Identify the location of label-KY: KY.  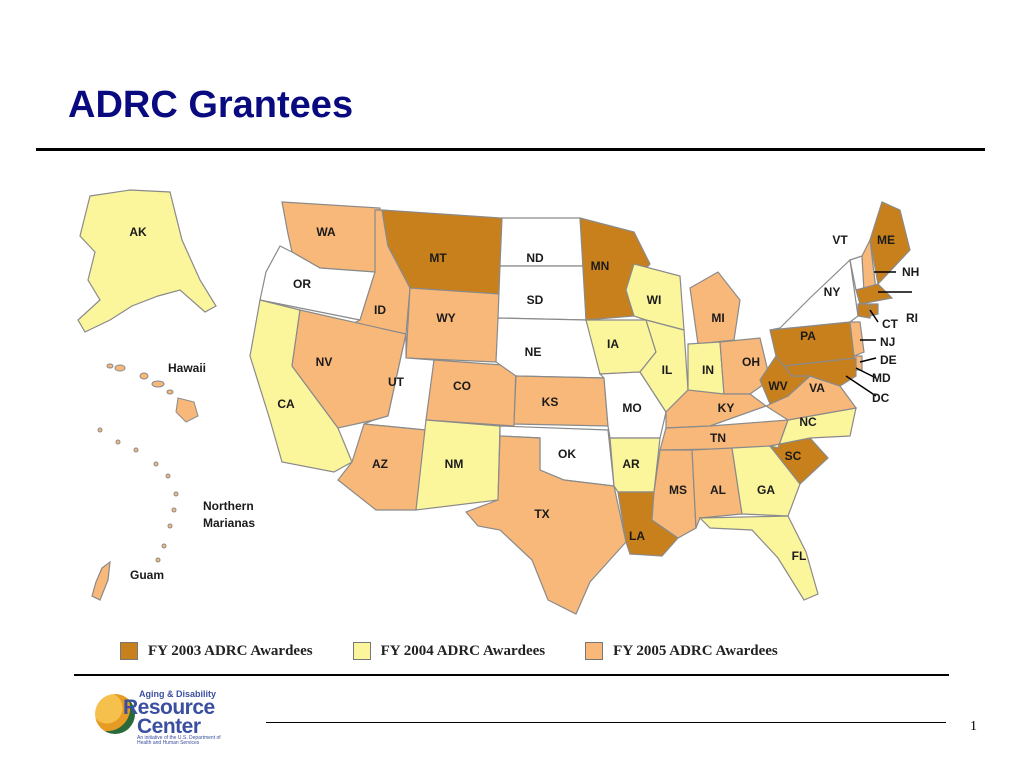
(726, 408).